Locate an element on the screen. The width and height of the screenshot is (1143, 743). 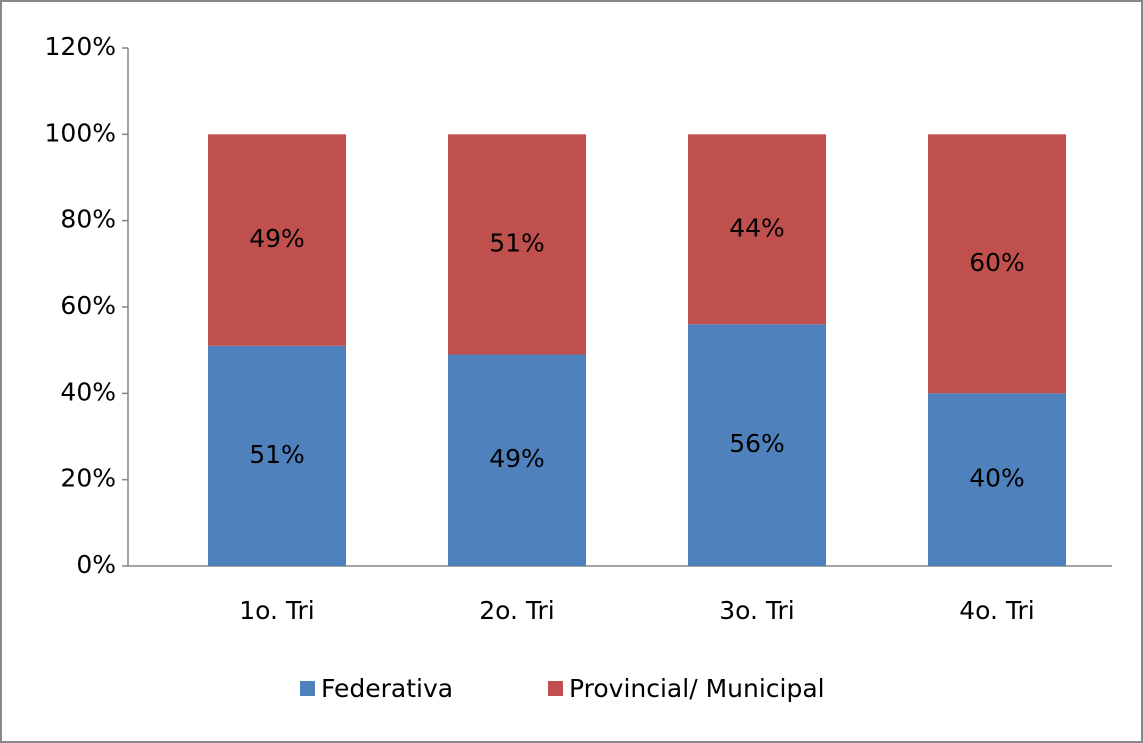
x-tick-label: 1o. Tri is located at coordinates (276, 610).